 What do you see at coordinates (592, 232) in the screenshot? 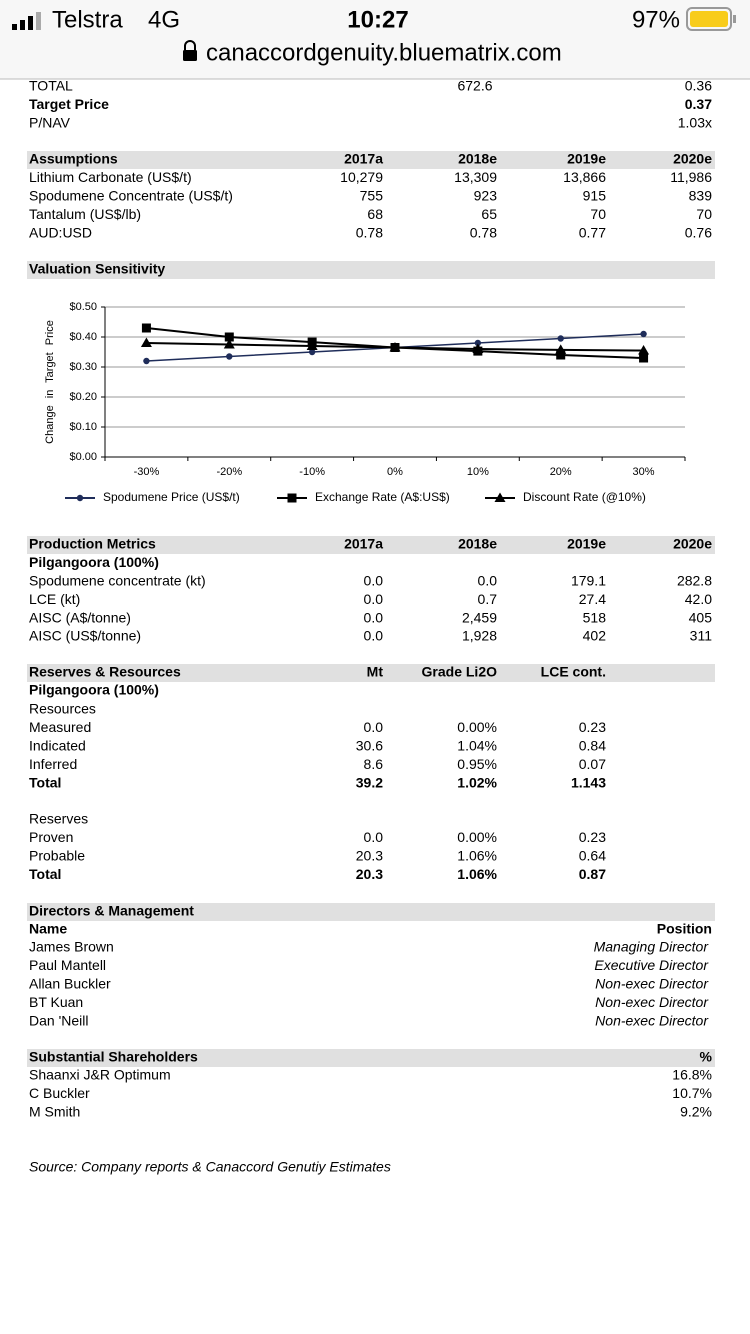
I see `row-value: 0.77` at bounding box center [592, 232].